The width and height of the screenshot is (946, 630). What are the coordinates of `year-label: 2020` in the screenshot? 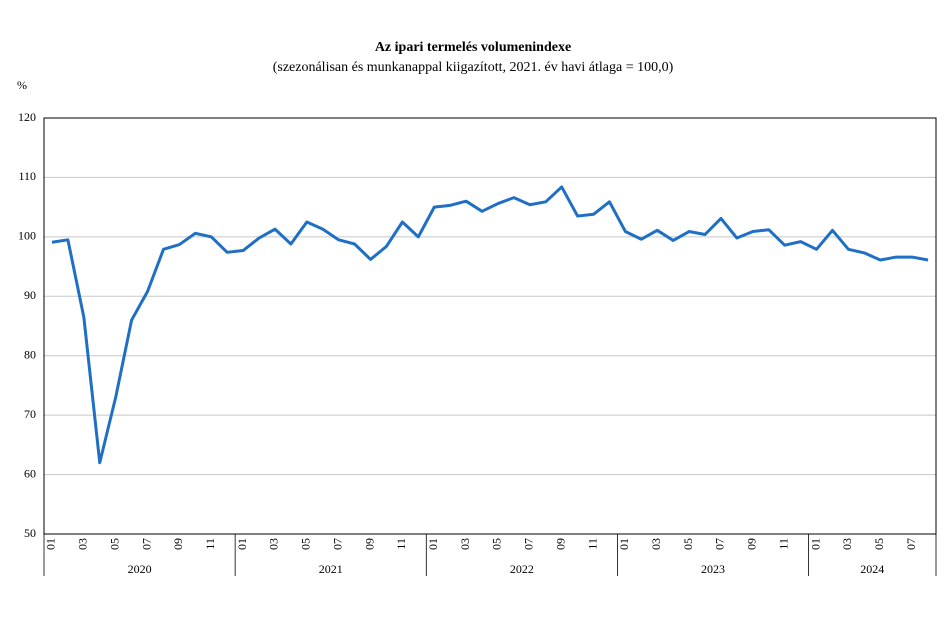 It's located at (140, 569).